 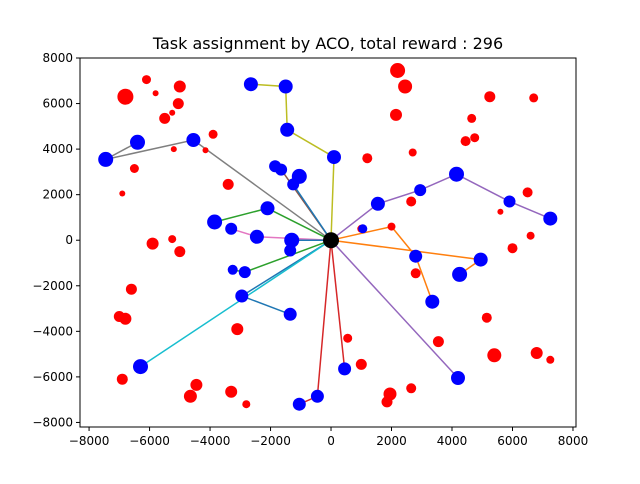 What do you see at coordinates (210, 441) in the screenshot?
I see `x-tick-label: −4000` at bounding box center [210, 441].